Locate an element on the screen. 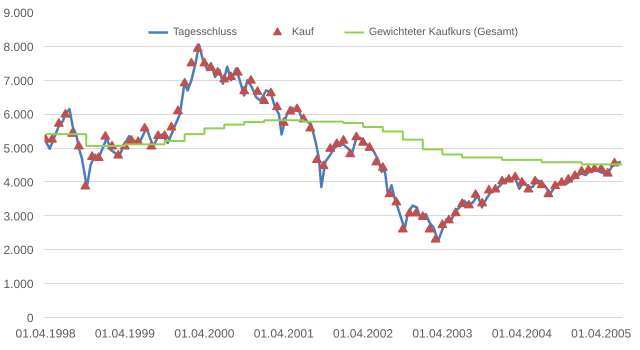  legend-label: Tagesschluss is located at coordinates (204, 32).